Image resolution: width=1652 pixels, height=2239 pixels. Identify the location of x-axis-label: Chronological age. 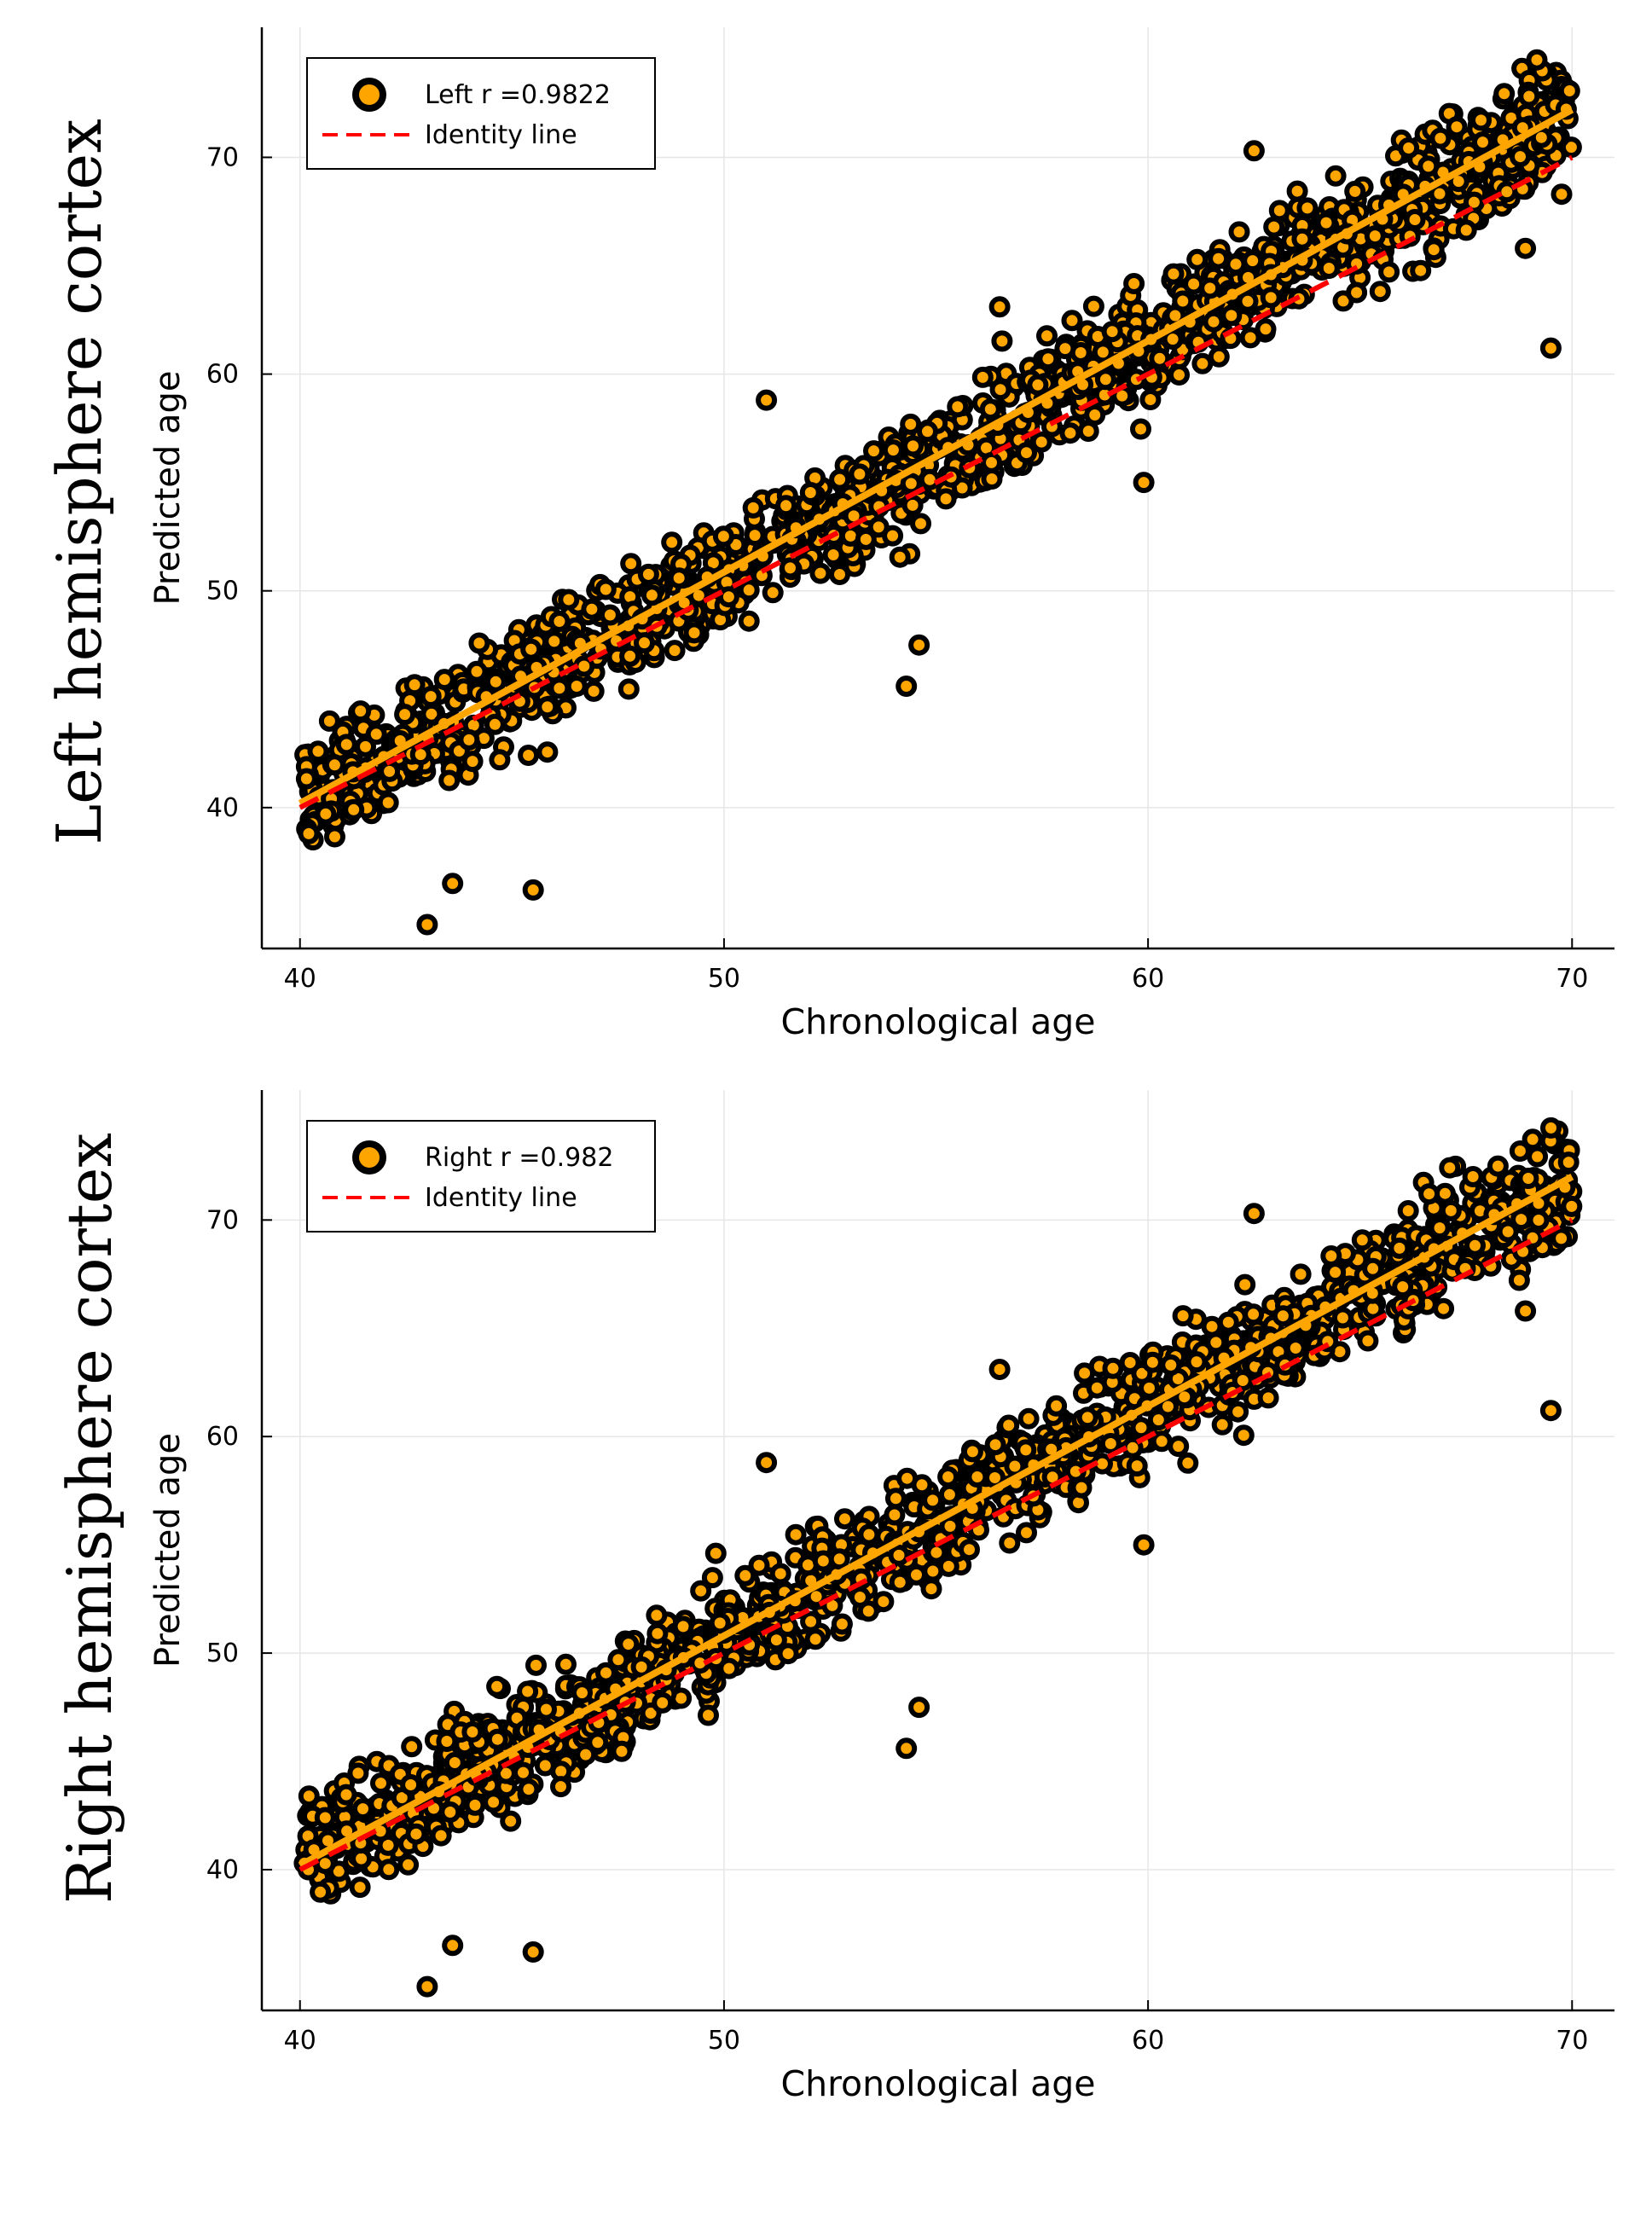
(937, 2083).